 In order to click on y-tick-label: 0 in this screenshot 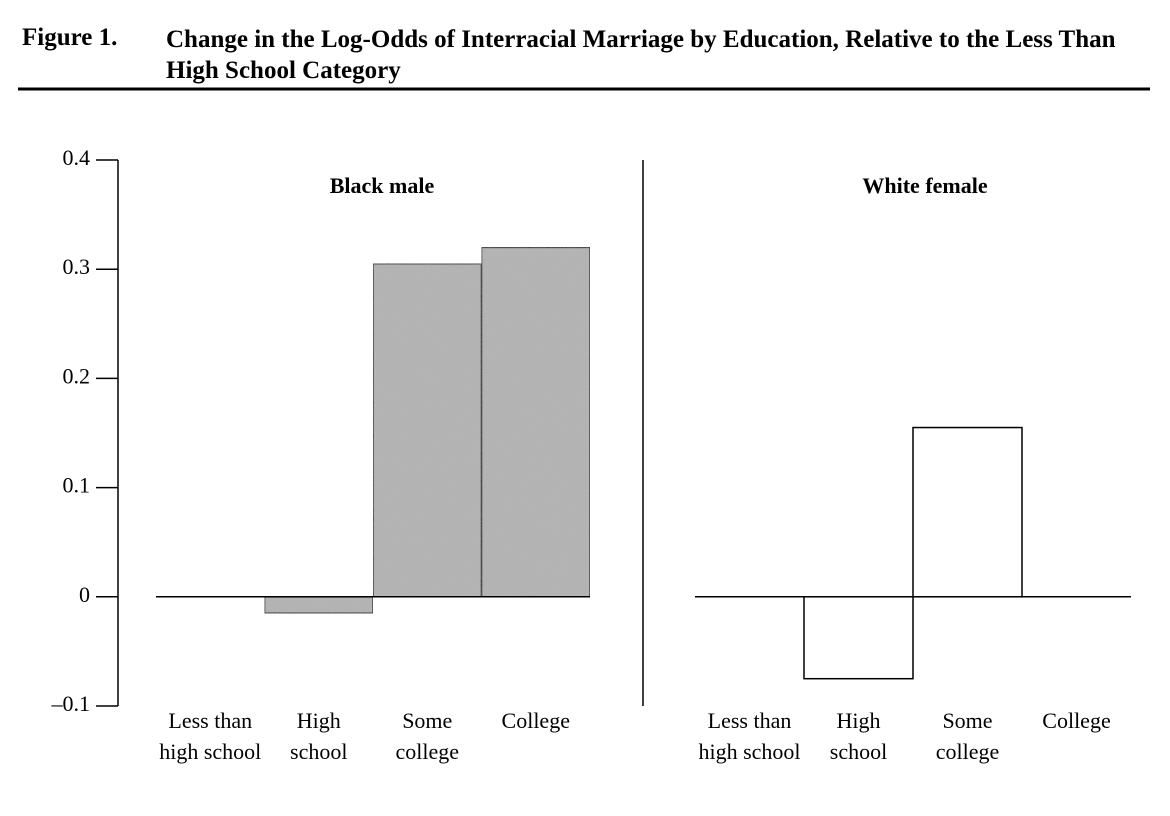, I will do `click(84, 594)`.